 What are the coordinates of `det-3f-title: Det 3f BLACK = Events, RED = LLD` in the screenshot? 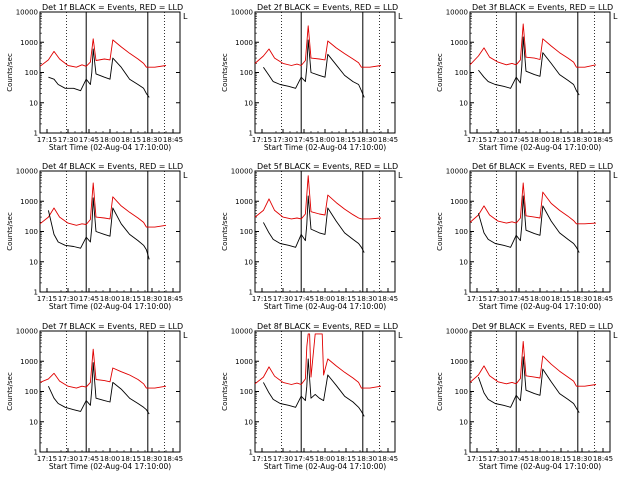 It's located at (542, 7).